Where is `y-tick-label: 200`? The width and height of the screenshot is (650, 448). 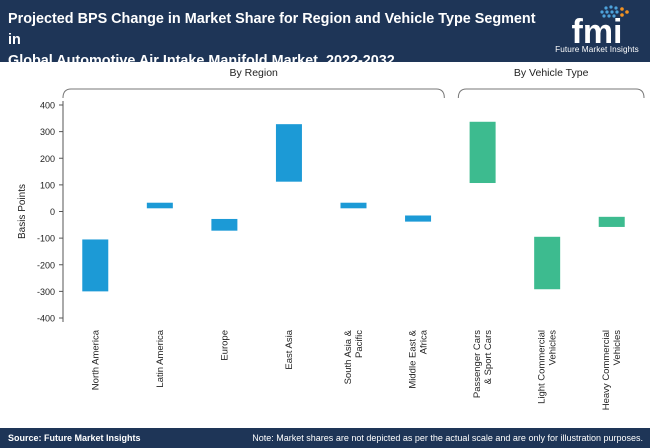 y-tick-label: 200 is located at coordinates (47, 159).